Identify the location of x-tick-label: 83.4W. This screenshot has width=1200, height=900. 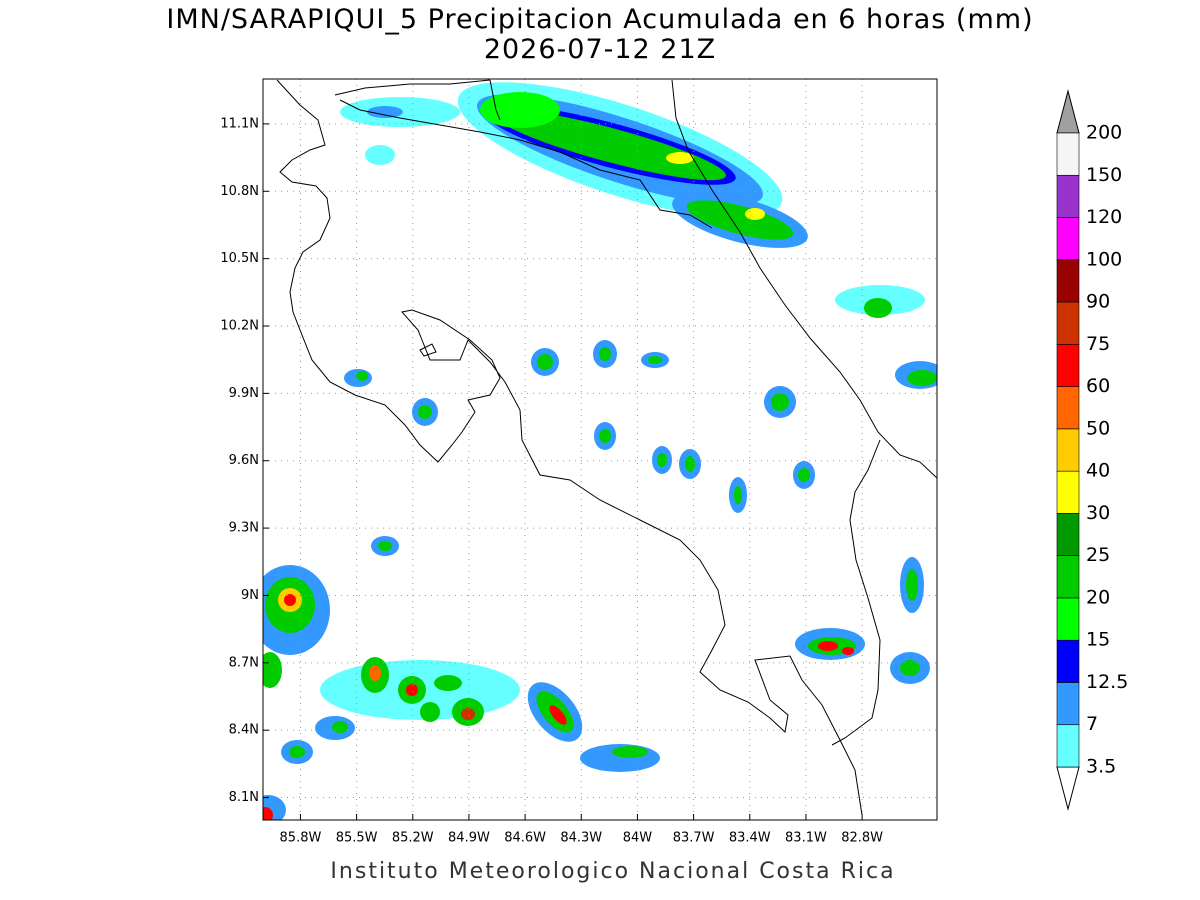
(750, 838).